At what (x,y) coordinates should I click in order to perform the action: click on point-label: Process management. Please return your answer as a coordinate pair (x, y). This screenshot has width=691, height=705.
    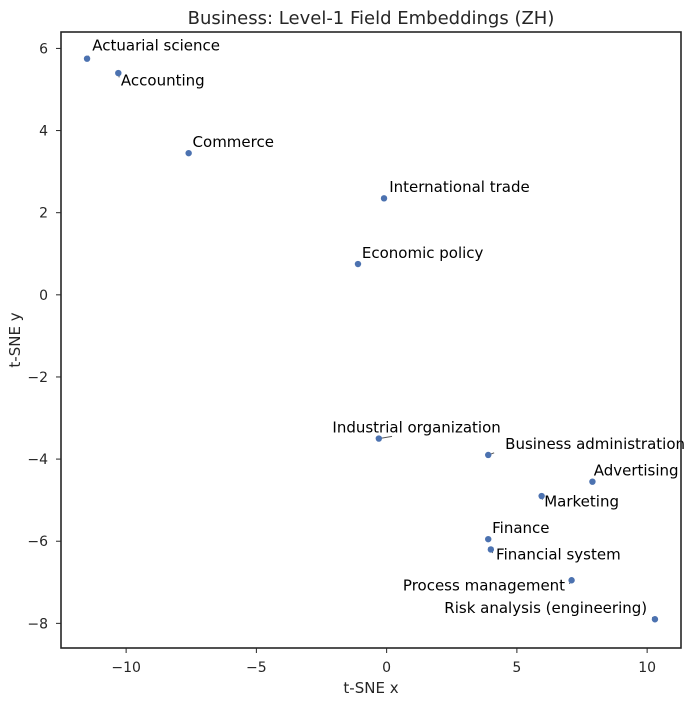
    Looking at the image, I should click on (484, 586).